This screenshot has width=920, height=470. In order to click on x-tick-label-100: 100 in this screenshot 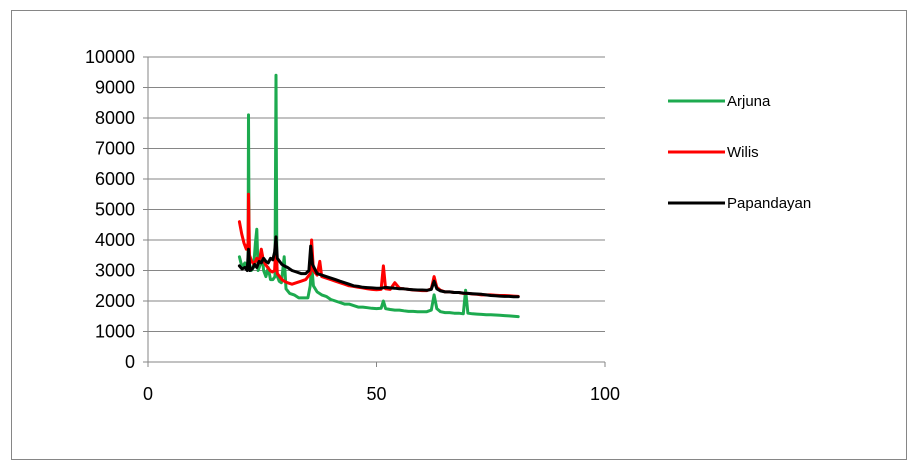, I will do `click(605, 394)`.